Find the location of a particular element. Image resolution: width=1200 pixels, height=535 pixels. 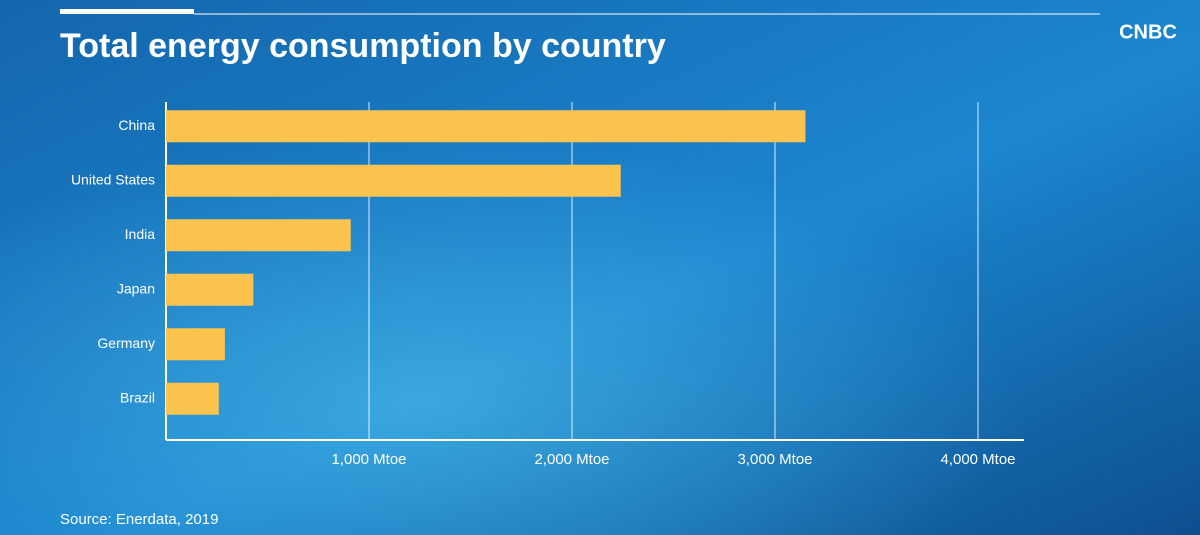

source-note: Source: Enerdata, 2019 is located at coordinates (139, 519).